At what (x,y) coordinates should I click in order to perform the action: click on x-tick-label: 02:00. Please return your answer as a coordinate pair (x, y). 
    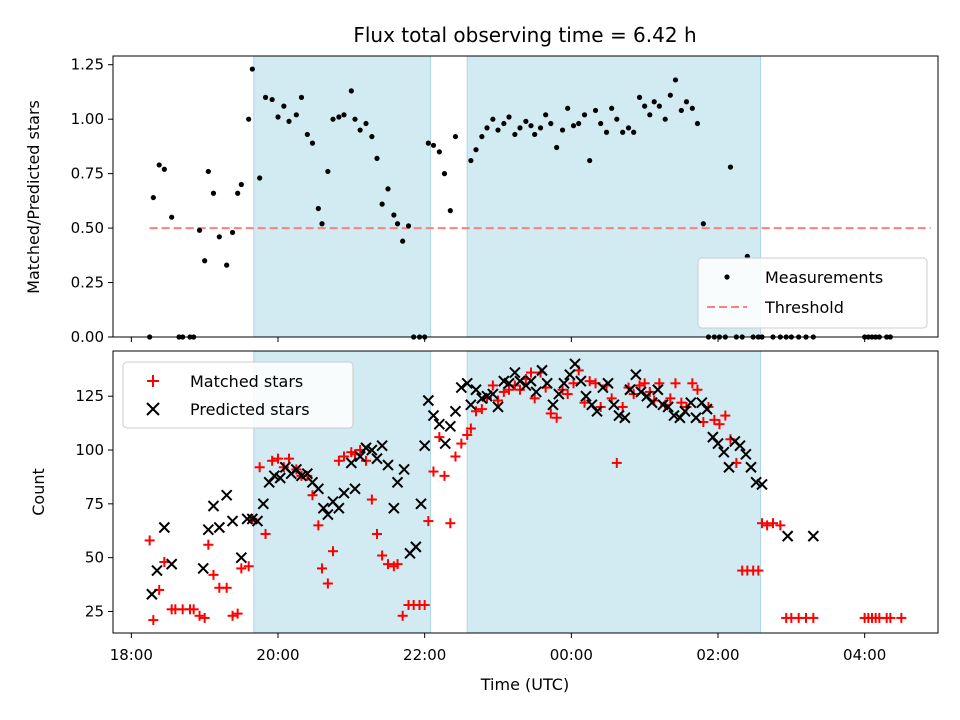
    Looking at the image, I should click on (717, 655).